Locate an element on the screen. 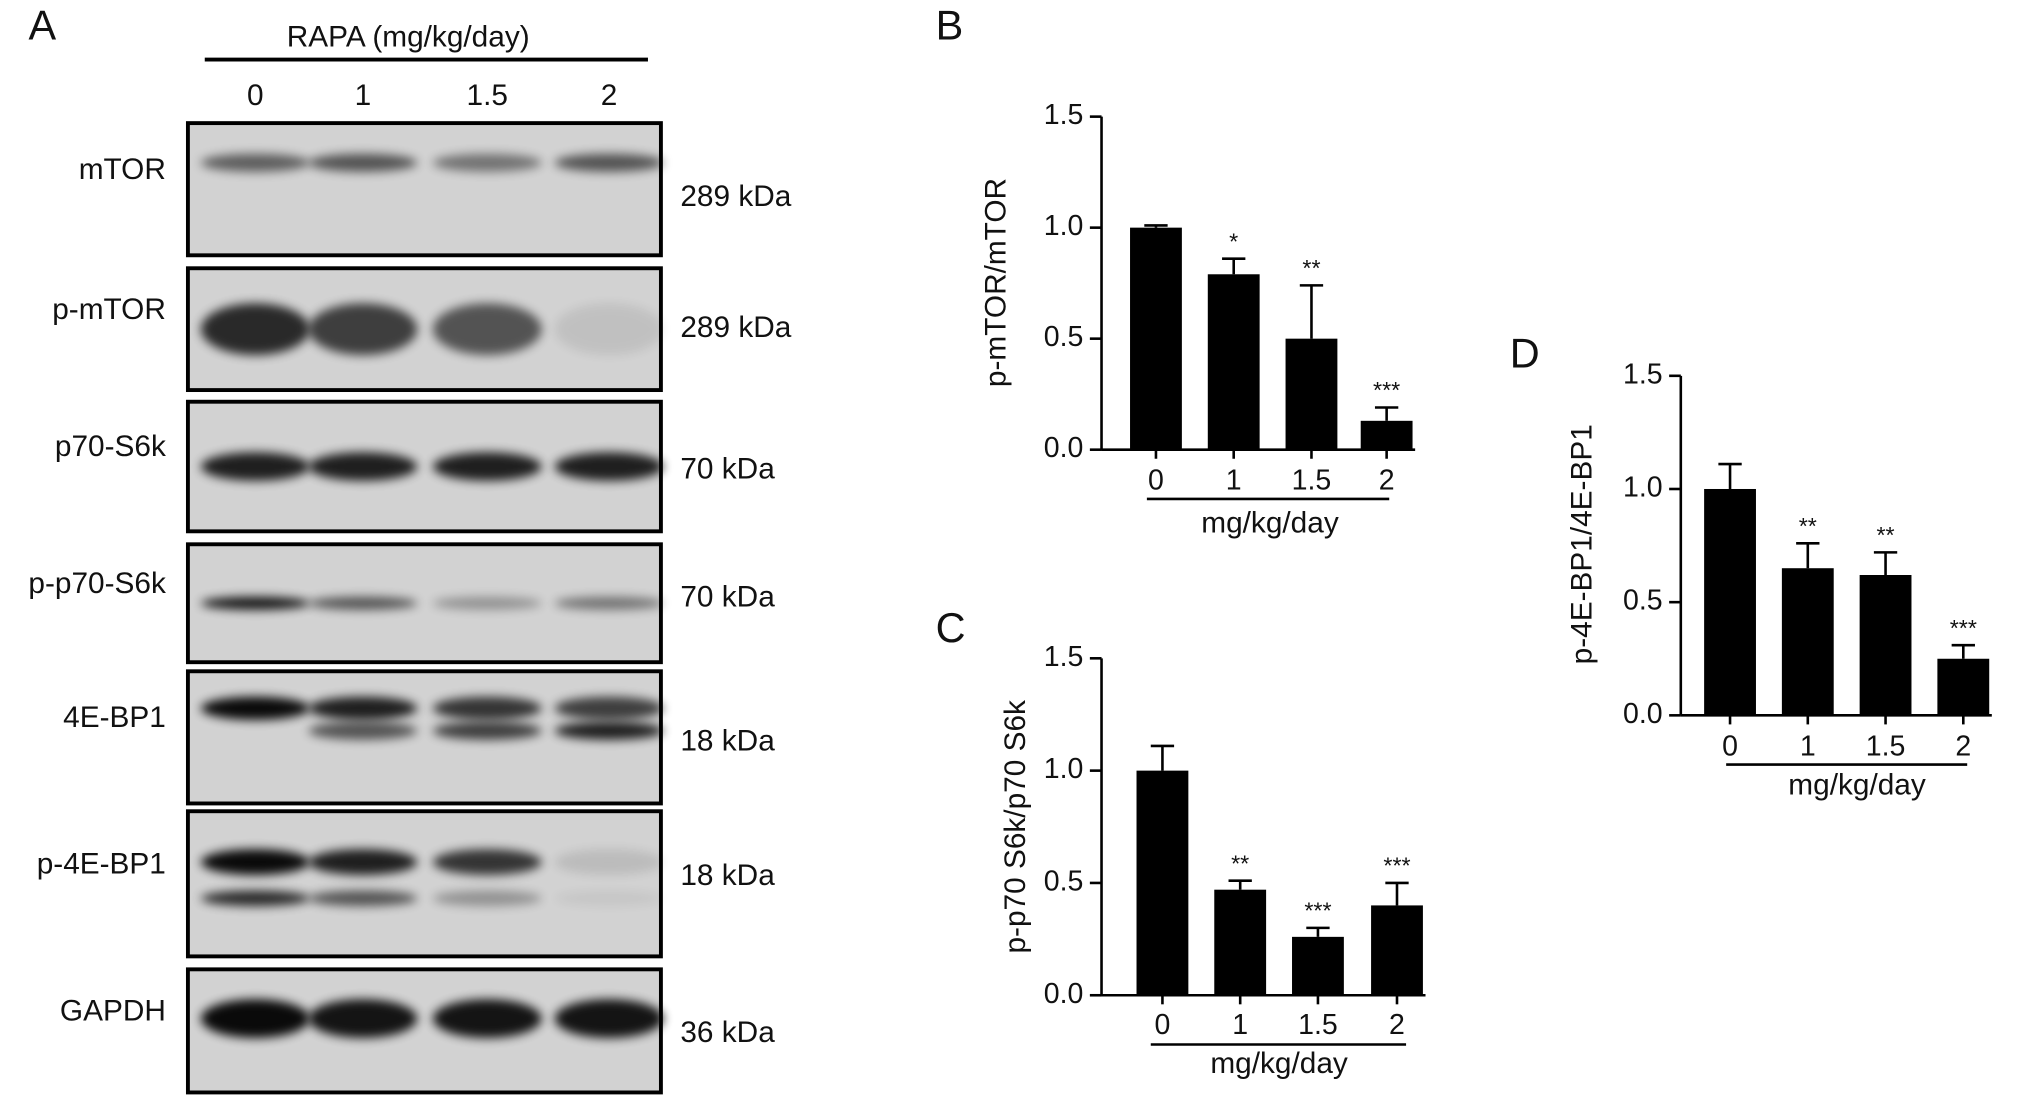 Image resolution: width=2032 pixels, height=1108 pixels. y-axis-title: p-4E-BP1/4E-BP1 is located at coordinates (1581, 544).